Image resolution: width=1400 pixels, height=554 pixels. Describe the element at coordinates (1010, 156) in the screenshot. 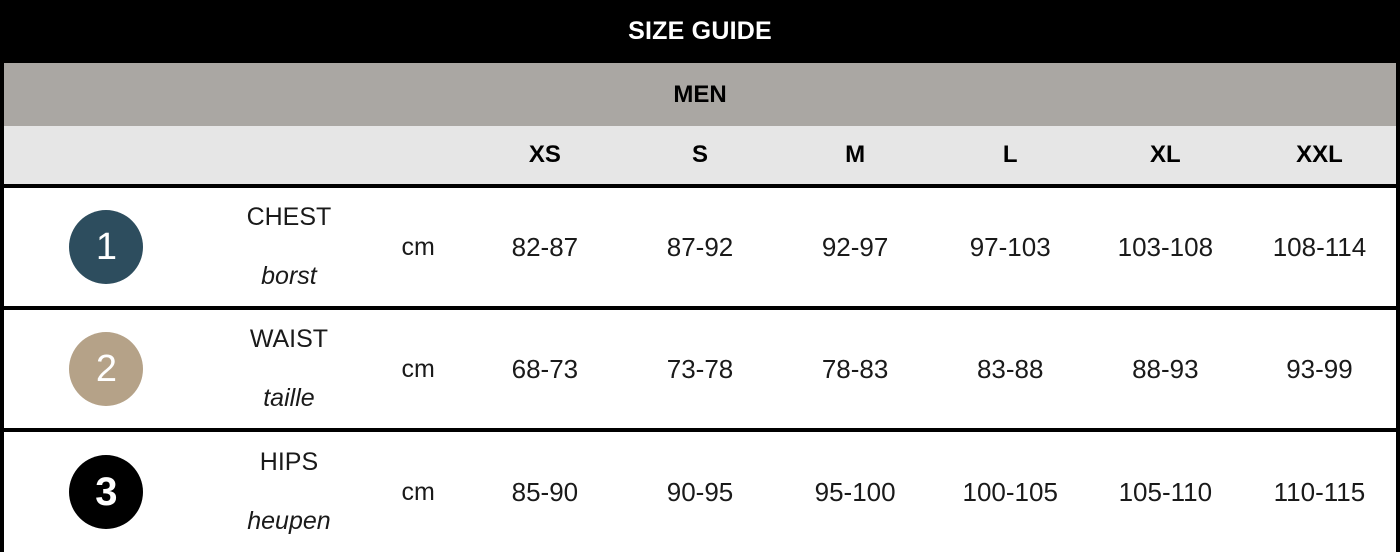

I see `size-header-l: L` at that location.